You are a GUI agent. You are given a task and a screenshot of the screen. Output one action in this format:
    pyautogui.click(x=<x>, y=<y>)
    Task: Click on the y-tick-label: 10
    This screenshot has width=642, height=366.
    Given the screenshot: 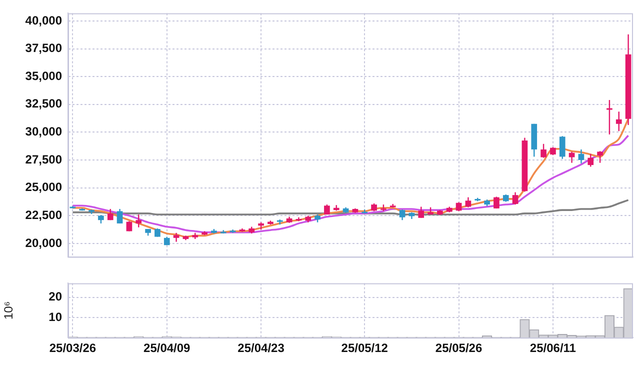 What is the action you would take?
    pyautogui.click(x=55, y=317)
    